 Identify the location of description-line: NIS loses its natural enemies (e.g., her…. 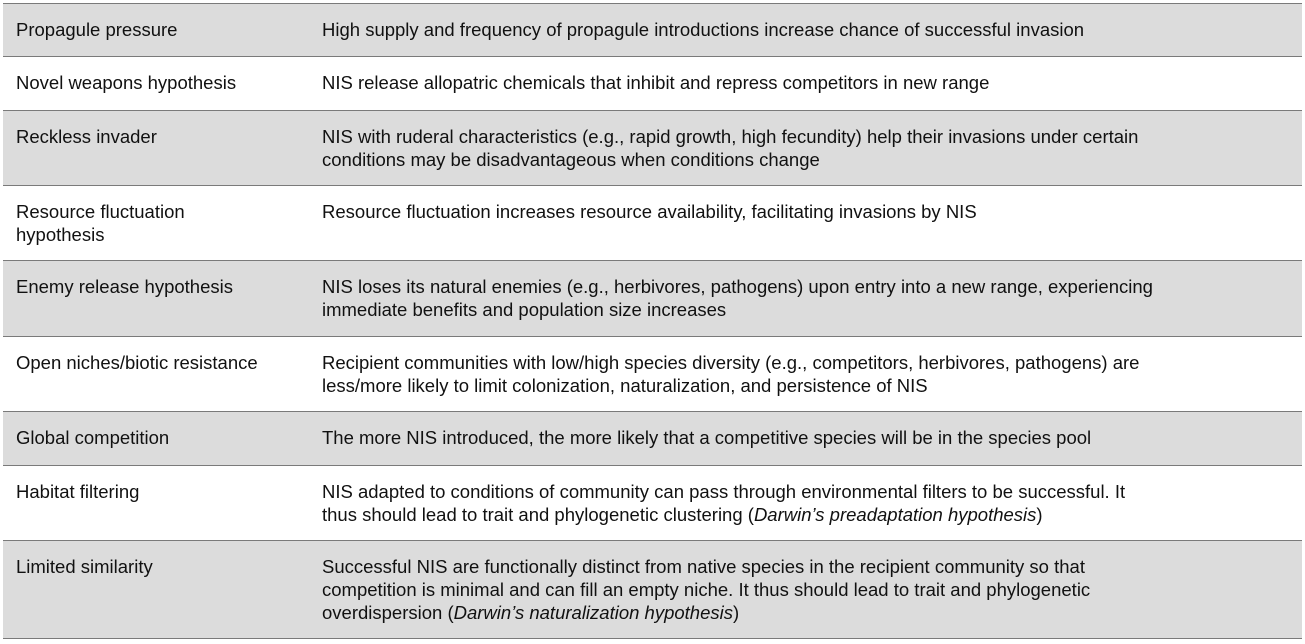
(737, 286).